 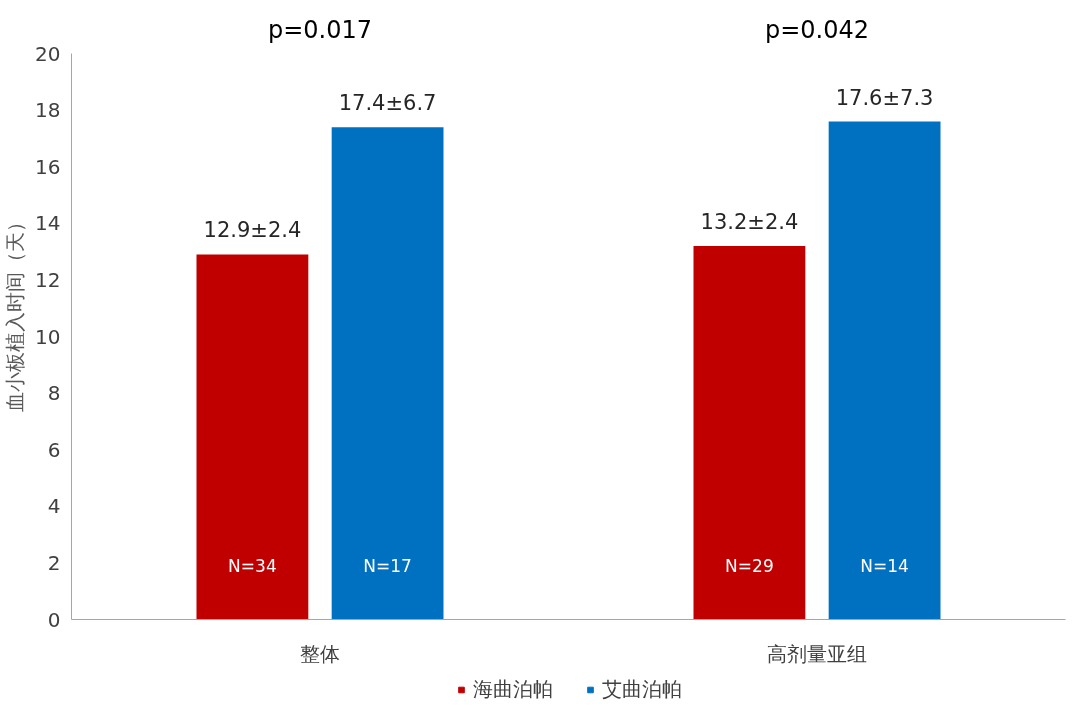 I want to click on annotation: N=34, so click(x=252, y=565).